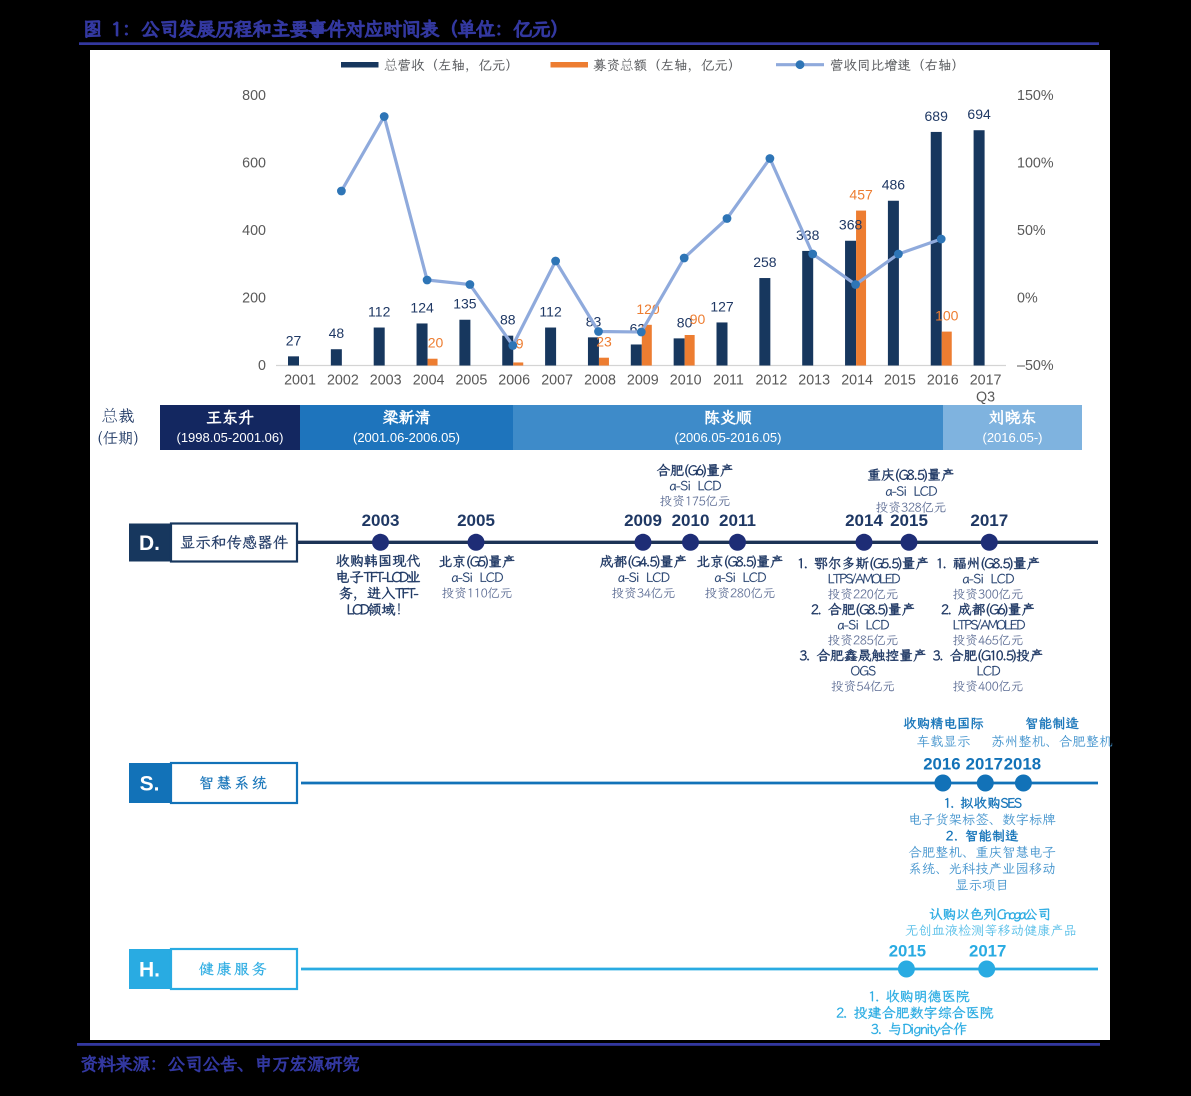  Describe the element at coordinates (254, 164) in the screenshot. I see `svg-text: 600` at that location.